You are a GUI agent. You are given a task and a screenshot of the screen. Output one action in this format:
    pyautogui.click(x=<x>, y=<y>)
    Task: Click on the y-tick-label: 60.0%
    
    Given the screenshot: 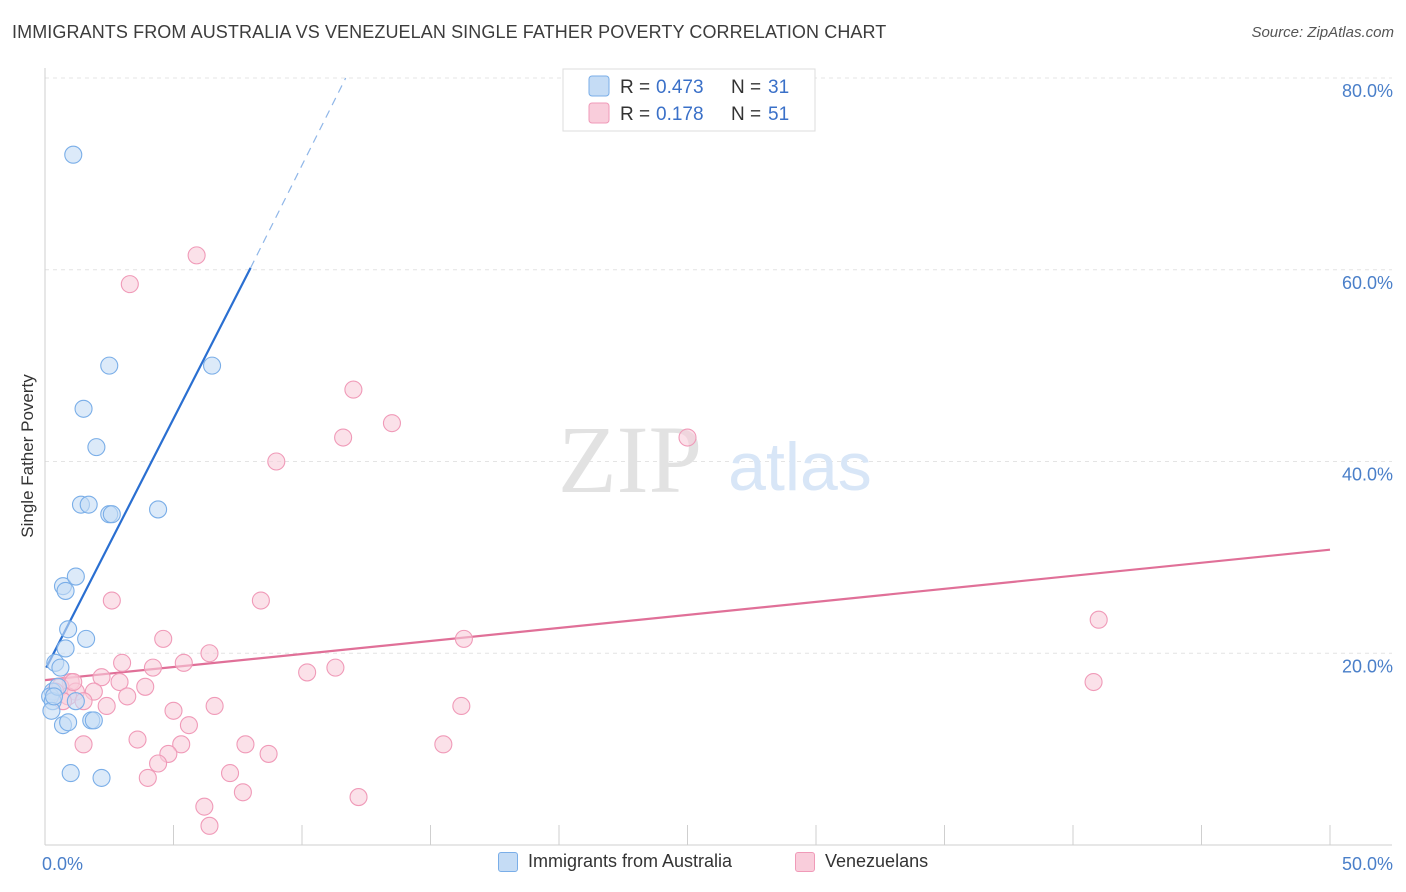 What is the action you would take?
    pyautogui.click(x=1367, y=283)
    